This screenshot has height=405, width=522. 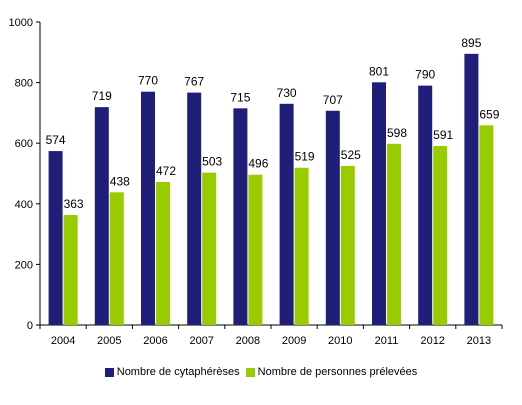 I want to click on data-label-persons: 519, so click(x=305, y=157).